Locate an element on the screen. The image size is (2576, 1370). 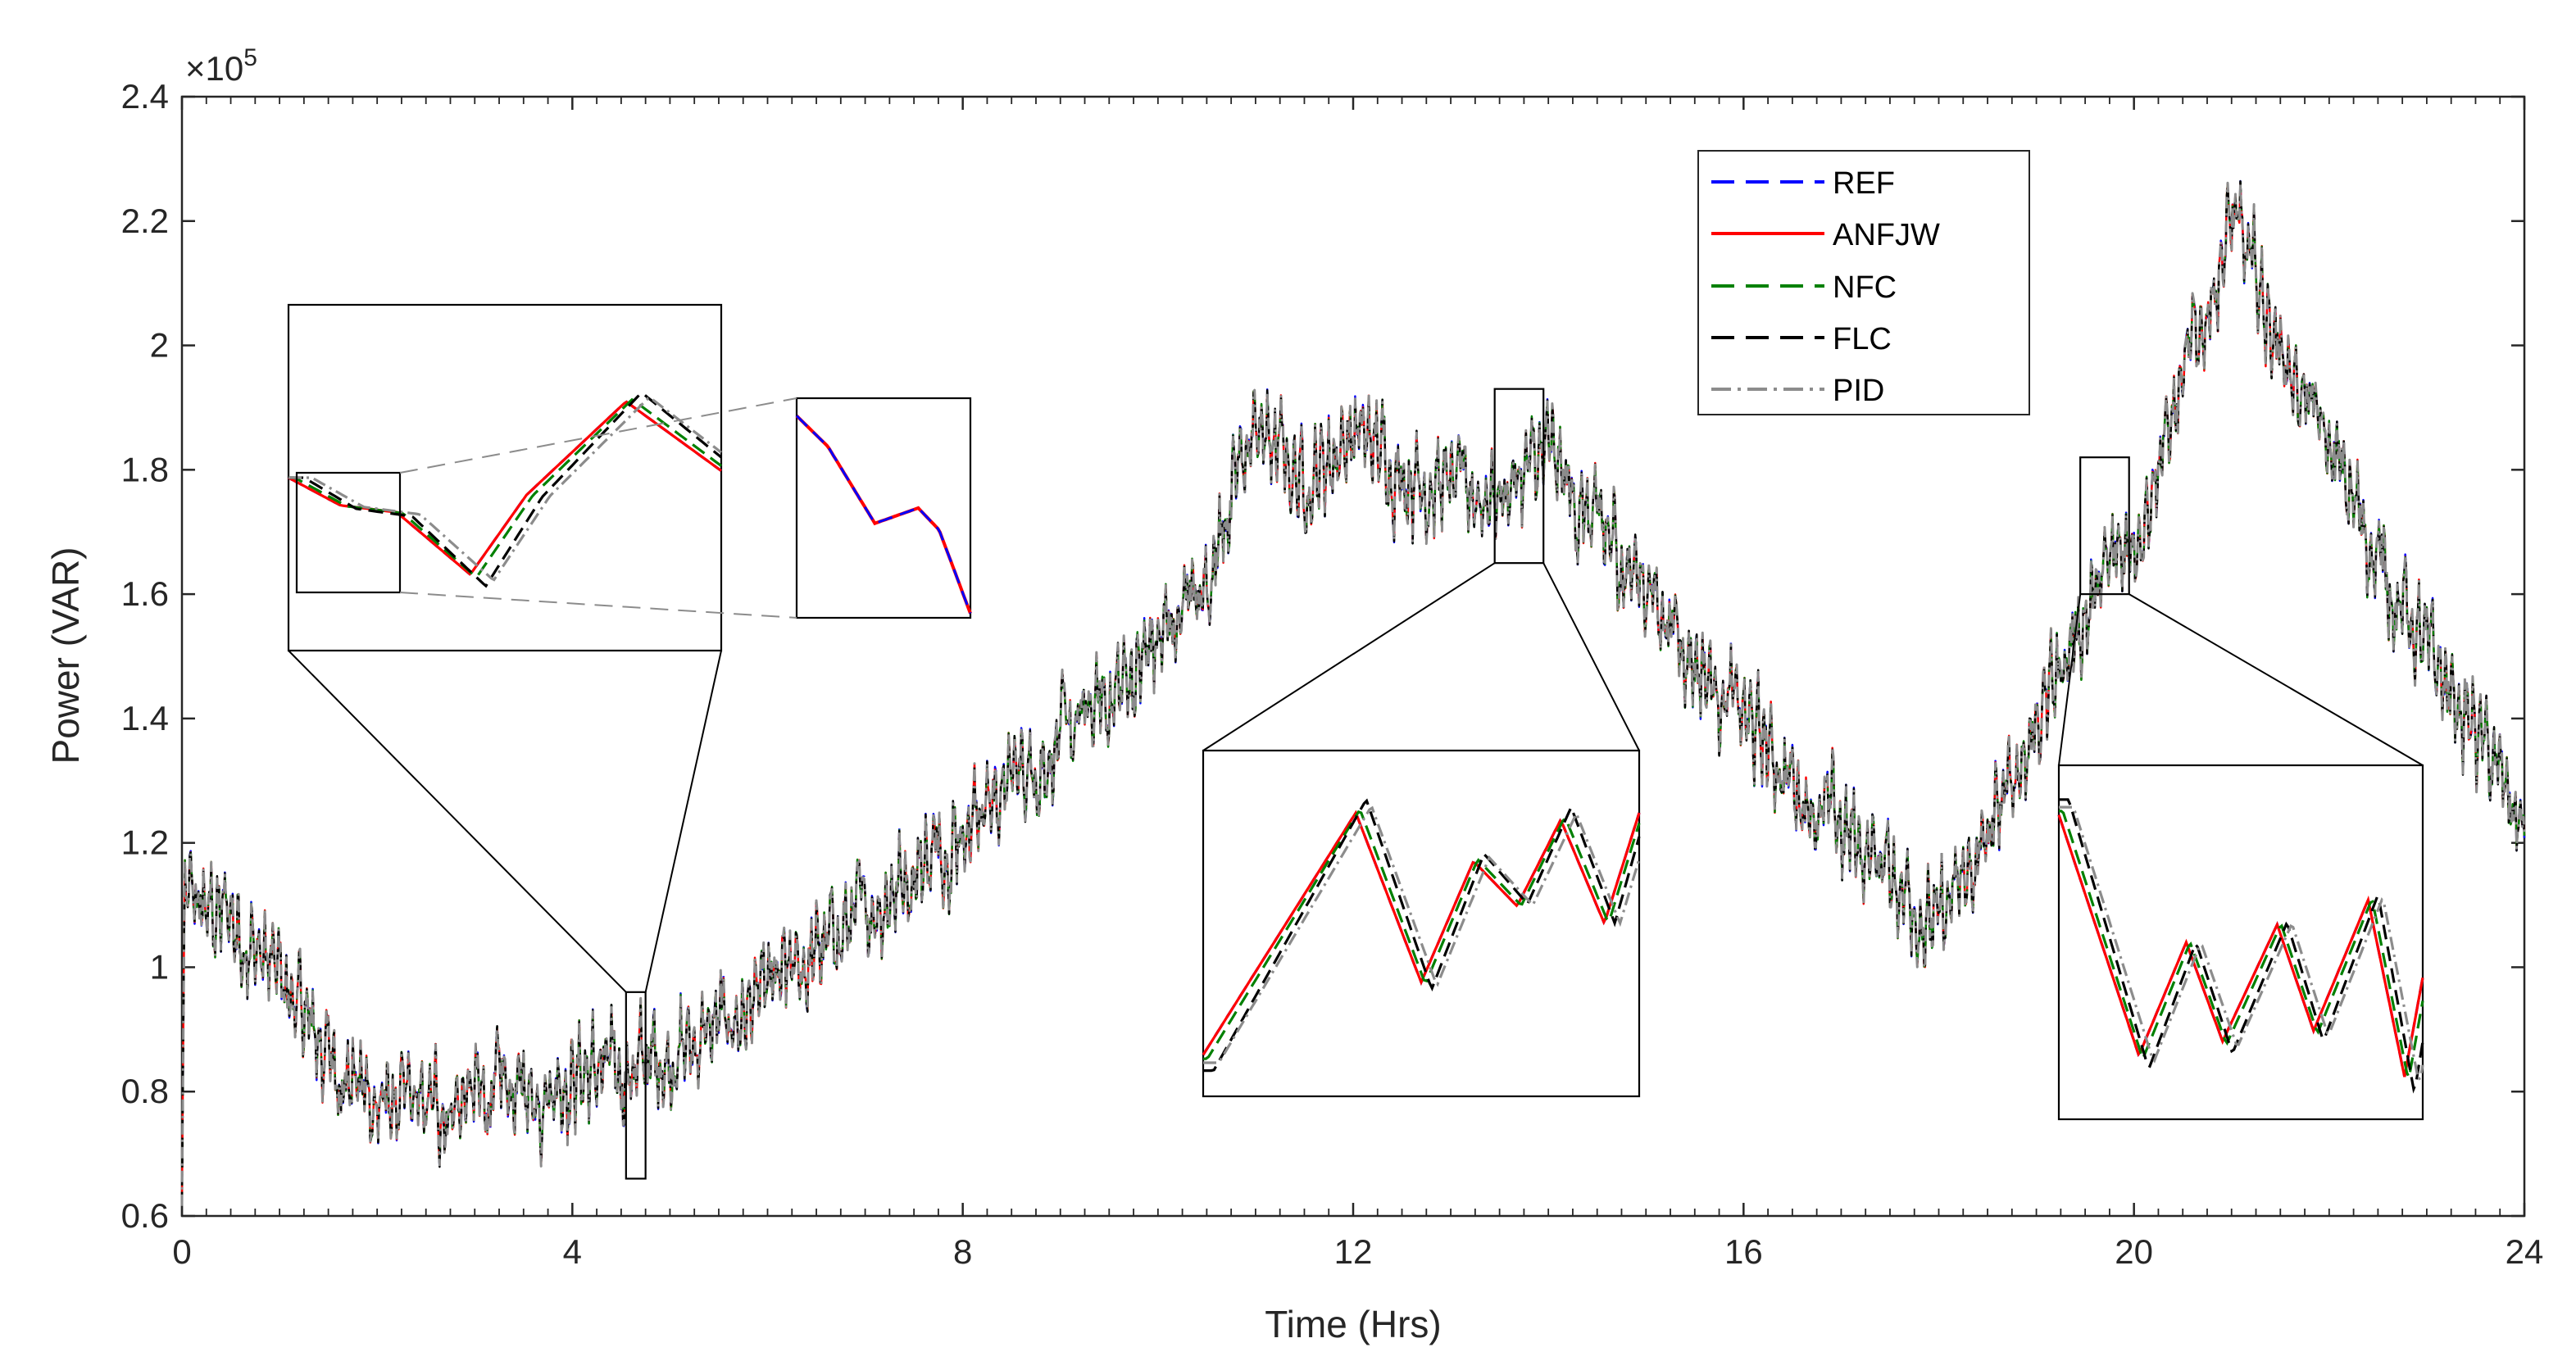
zoom-inset-3-lines-anfjw is located at coordinates (2240, 946).